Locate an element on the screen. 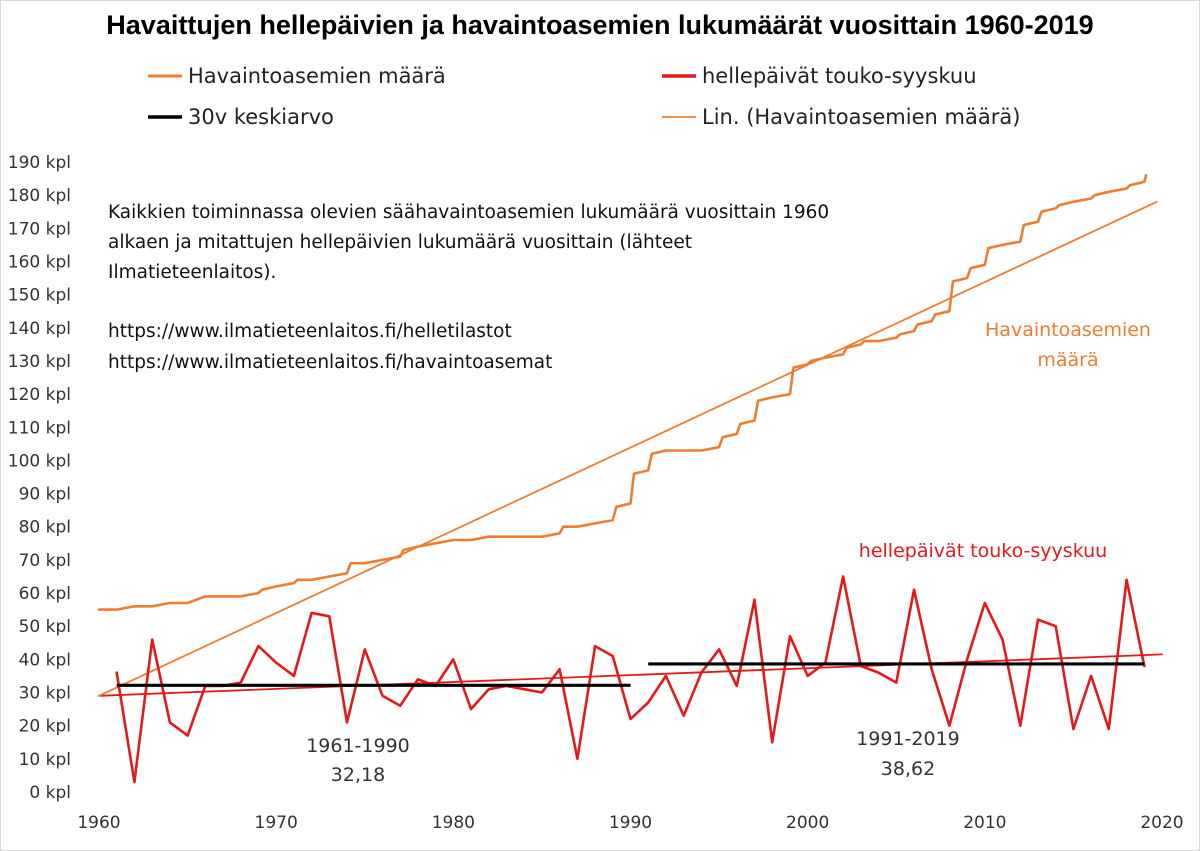  x-tick-label: 1990 is located at coordinates (630, 823).